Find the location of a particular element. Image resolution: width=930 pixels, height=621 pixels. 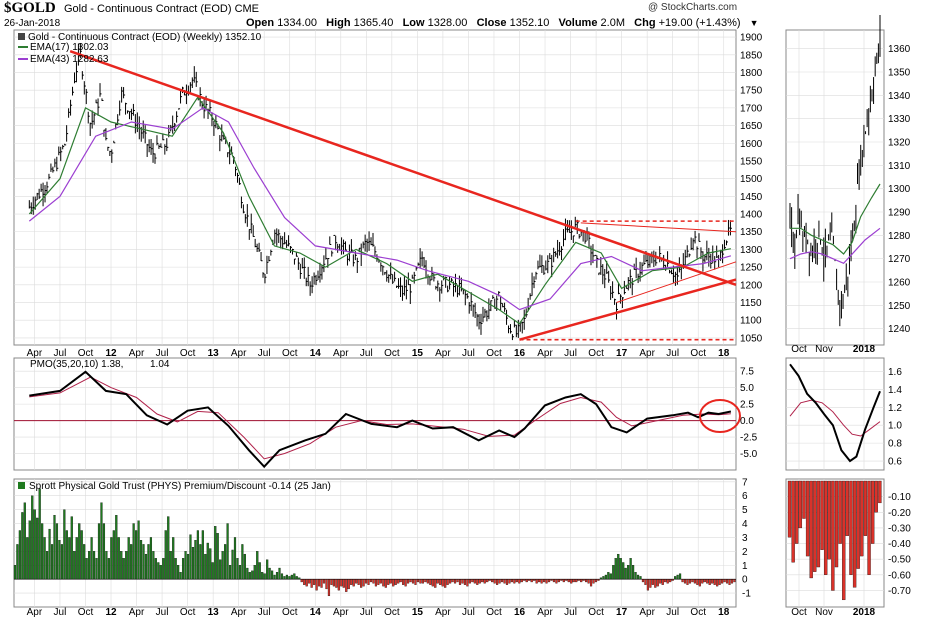

price-y-tick: 1350 is located at coordinates (751, 232).